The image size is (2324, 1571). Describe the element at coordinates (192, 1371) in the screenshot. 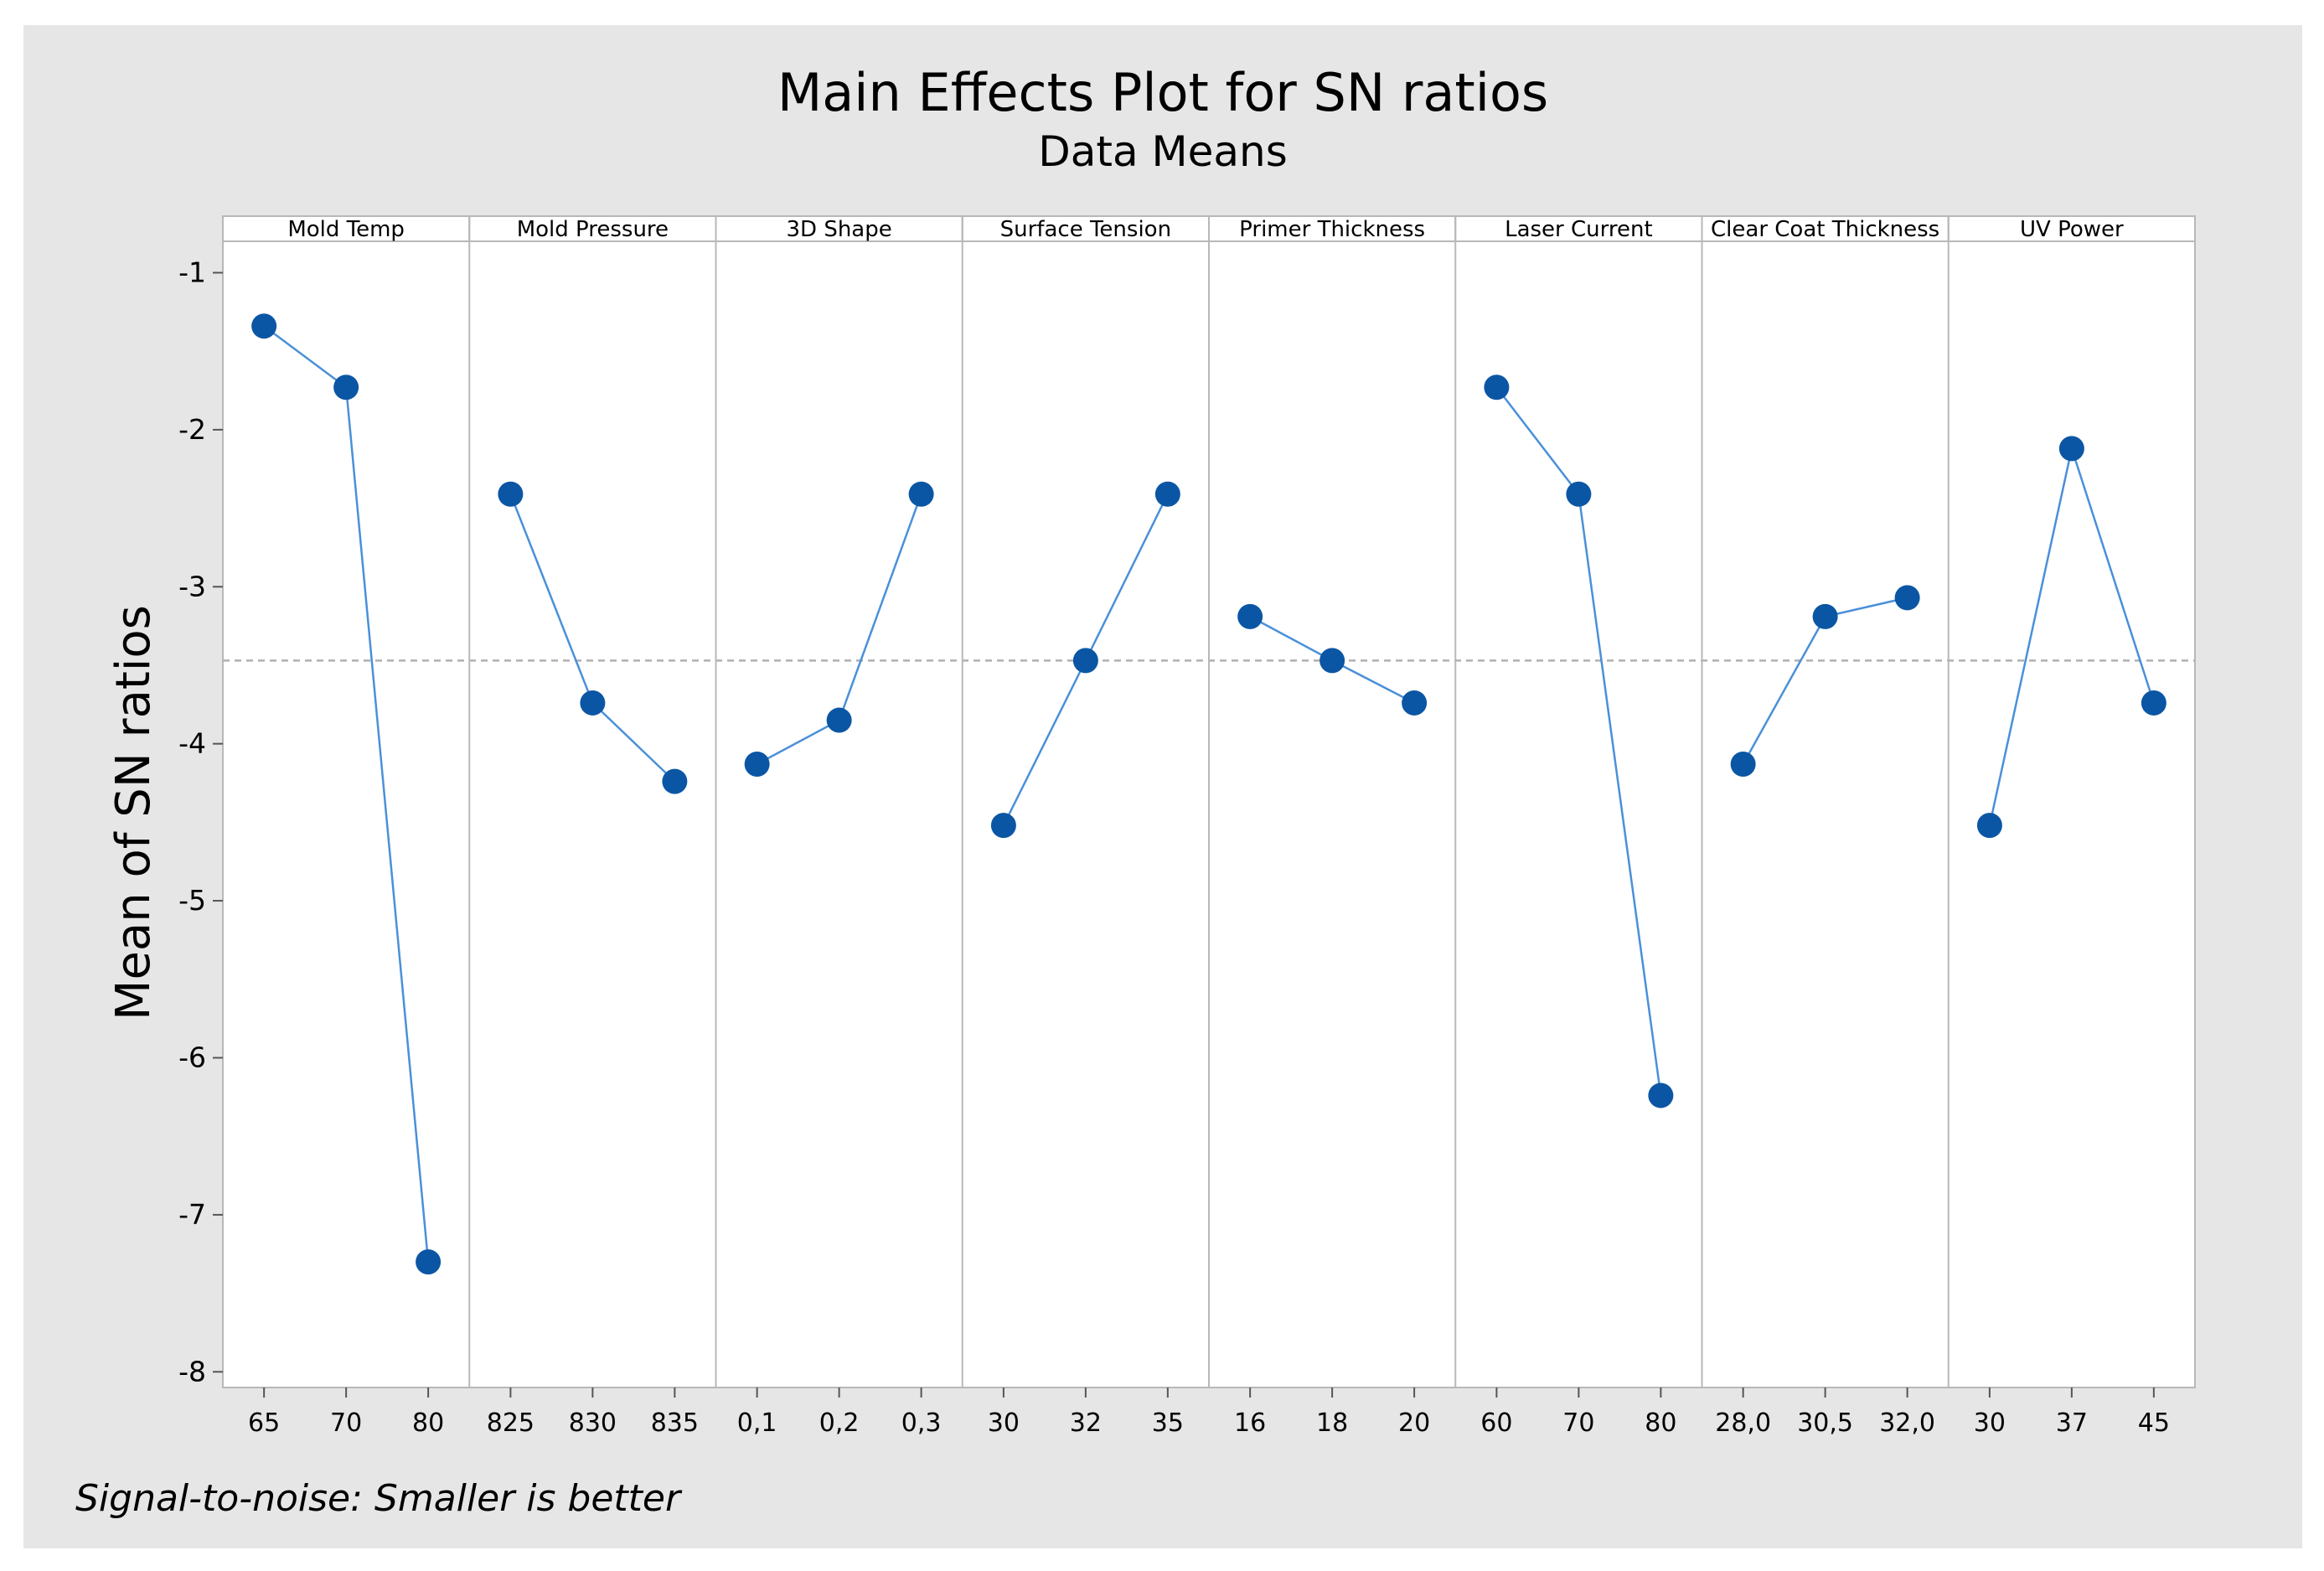

I see `y-tick-label: -8` at that location.